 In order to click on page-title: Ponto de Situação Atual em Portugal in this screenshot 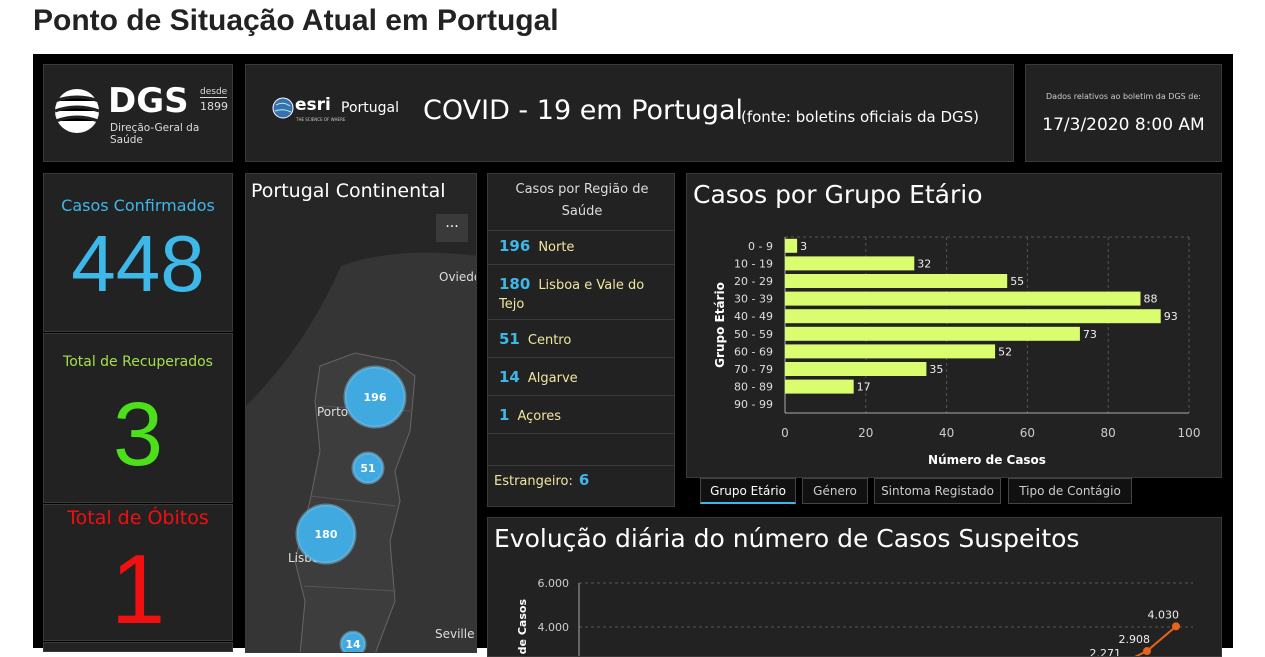, I will do `click(296, 20)`.